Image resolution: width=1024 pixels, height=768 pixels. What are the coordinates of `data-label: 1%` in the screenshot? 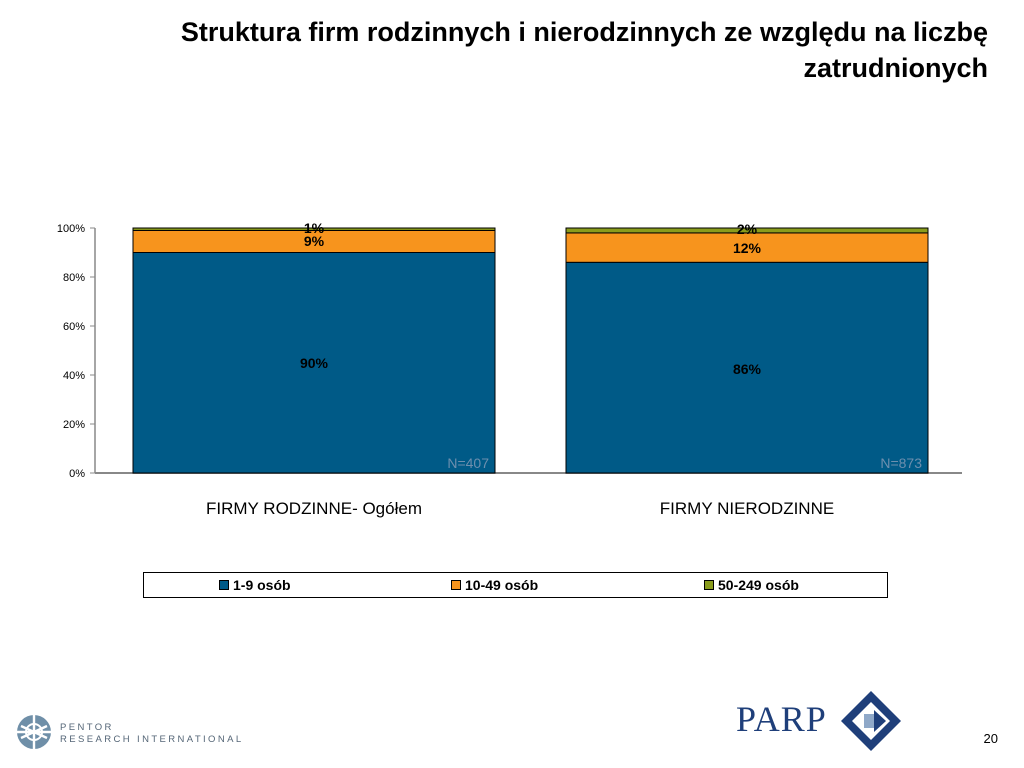 It's located at (314, 228).